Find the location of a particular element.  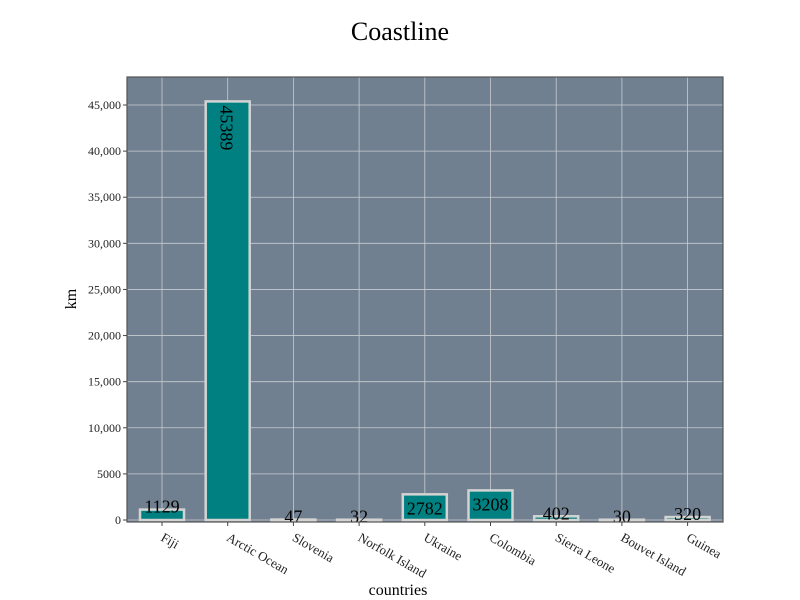

x-tick-label: Norfolk Island is located at coordinates (393, 555).